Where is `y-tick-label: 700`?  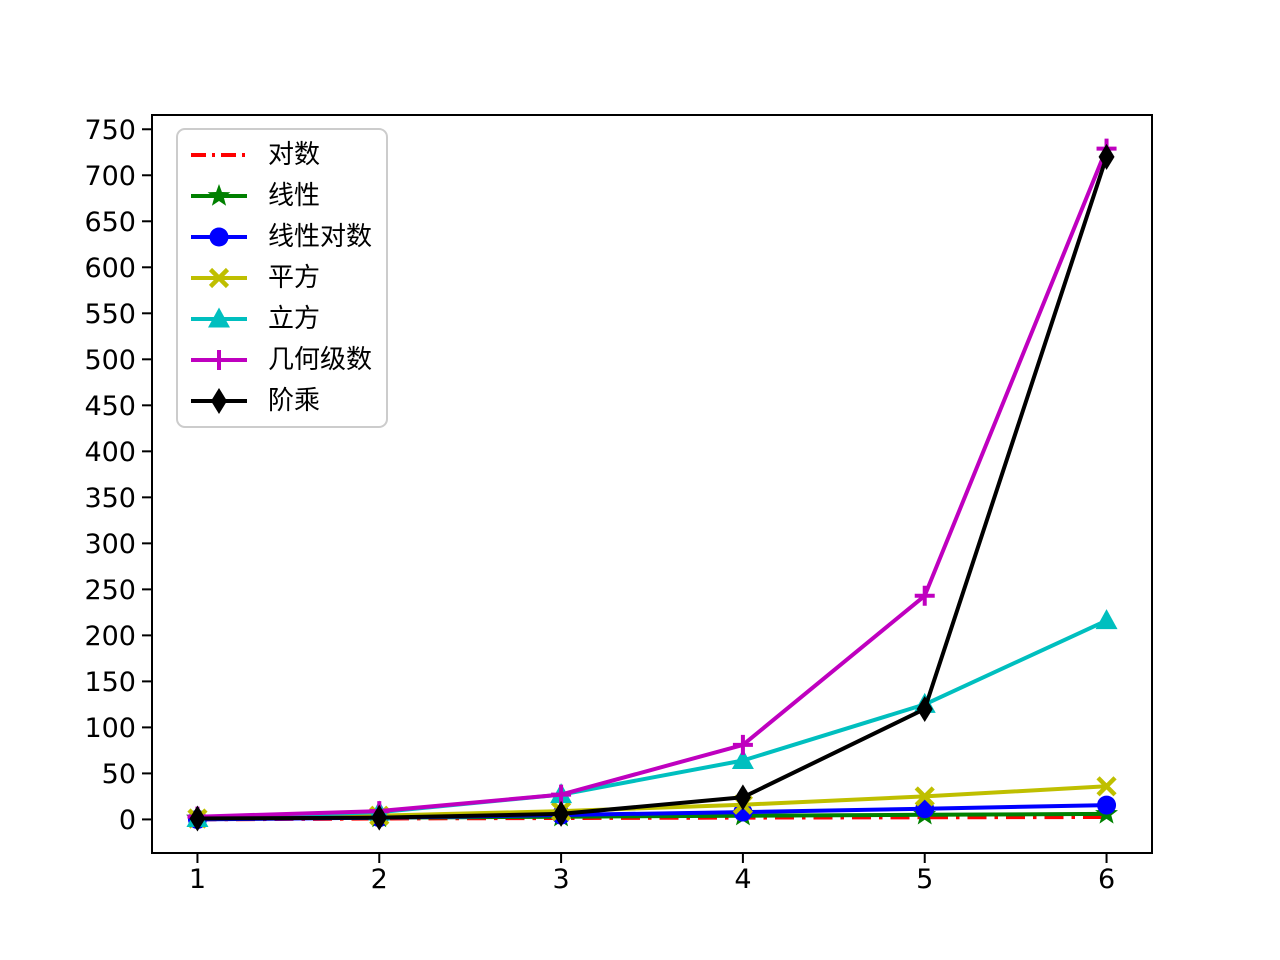
y-tick-label: 700 is located at coordinates (110, 176).